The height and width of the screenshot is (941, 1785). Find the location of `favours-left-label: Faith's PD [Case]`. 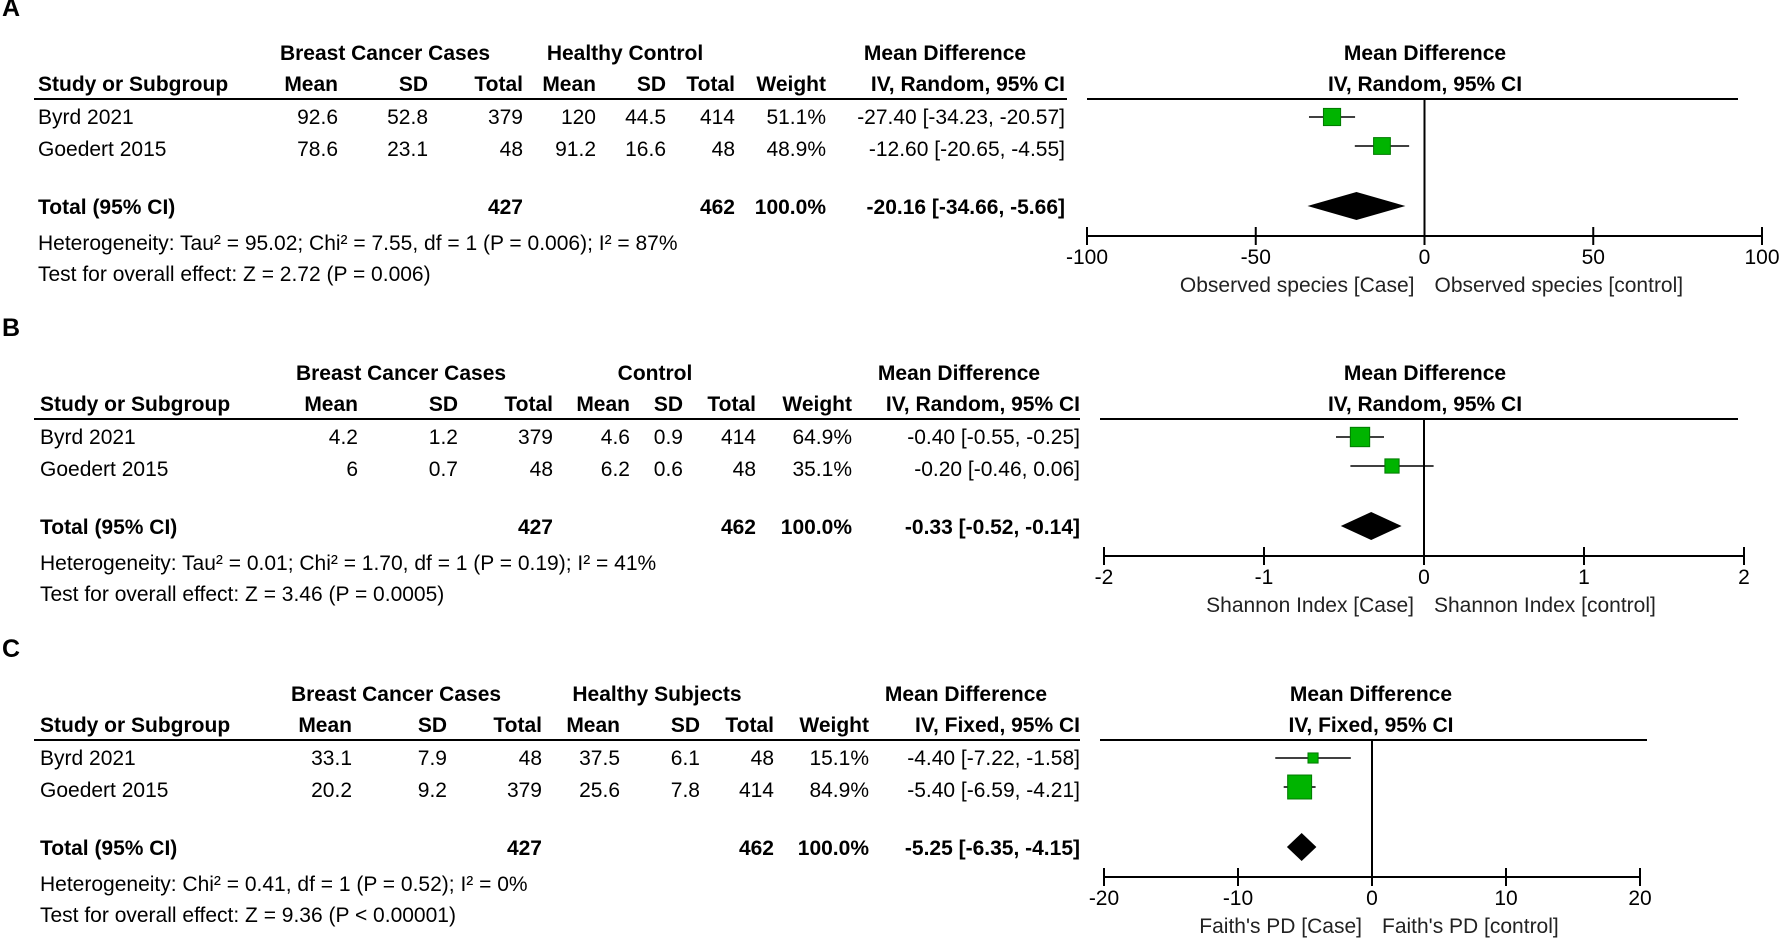

favours-left-label: Faith's PD [Case] is located at coordinates (1280, 926).